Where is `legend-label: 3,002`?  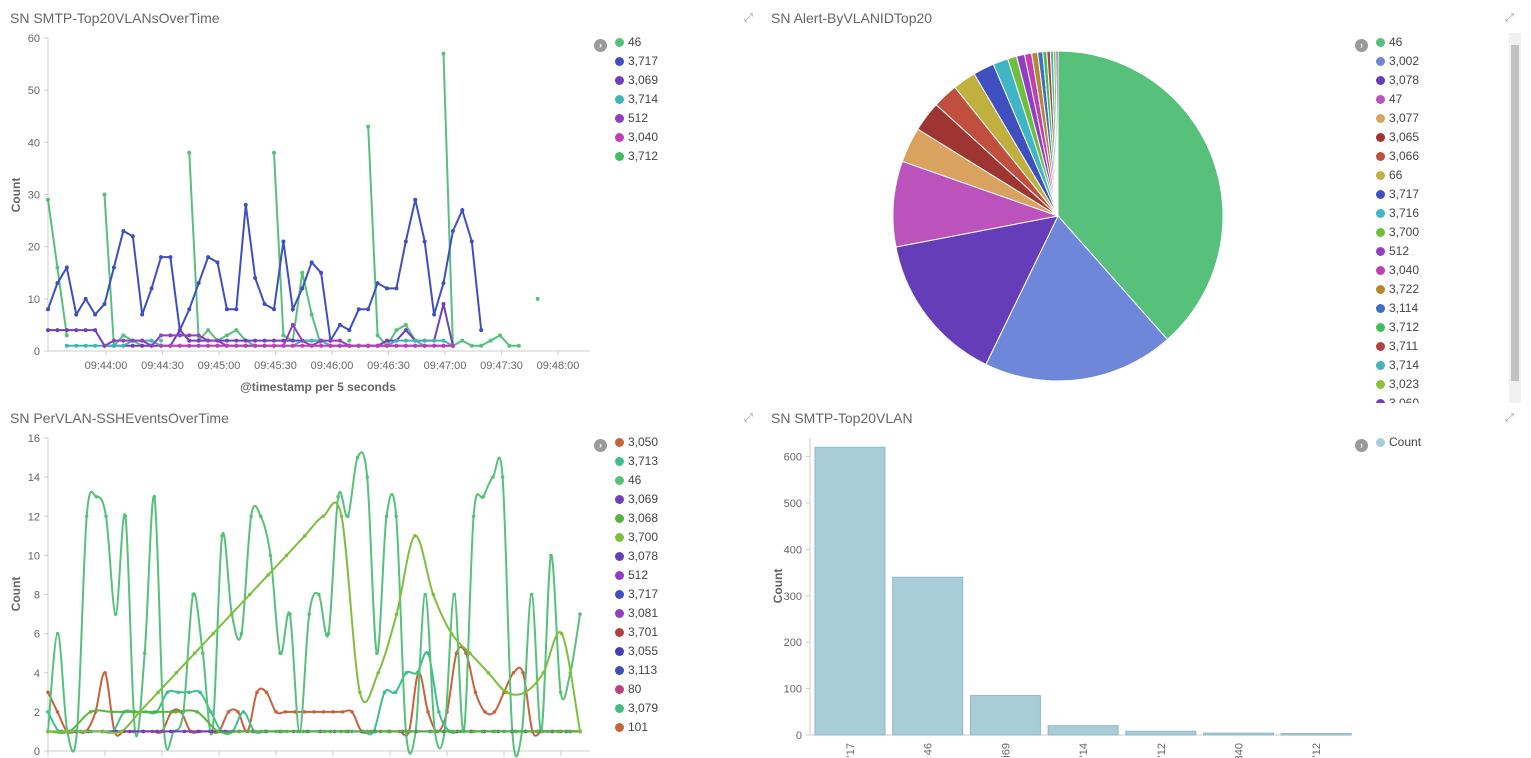 legend-label: 3,002 is located at coordinates (1404, 61).